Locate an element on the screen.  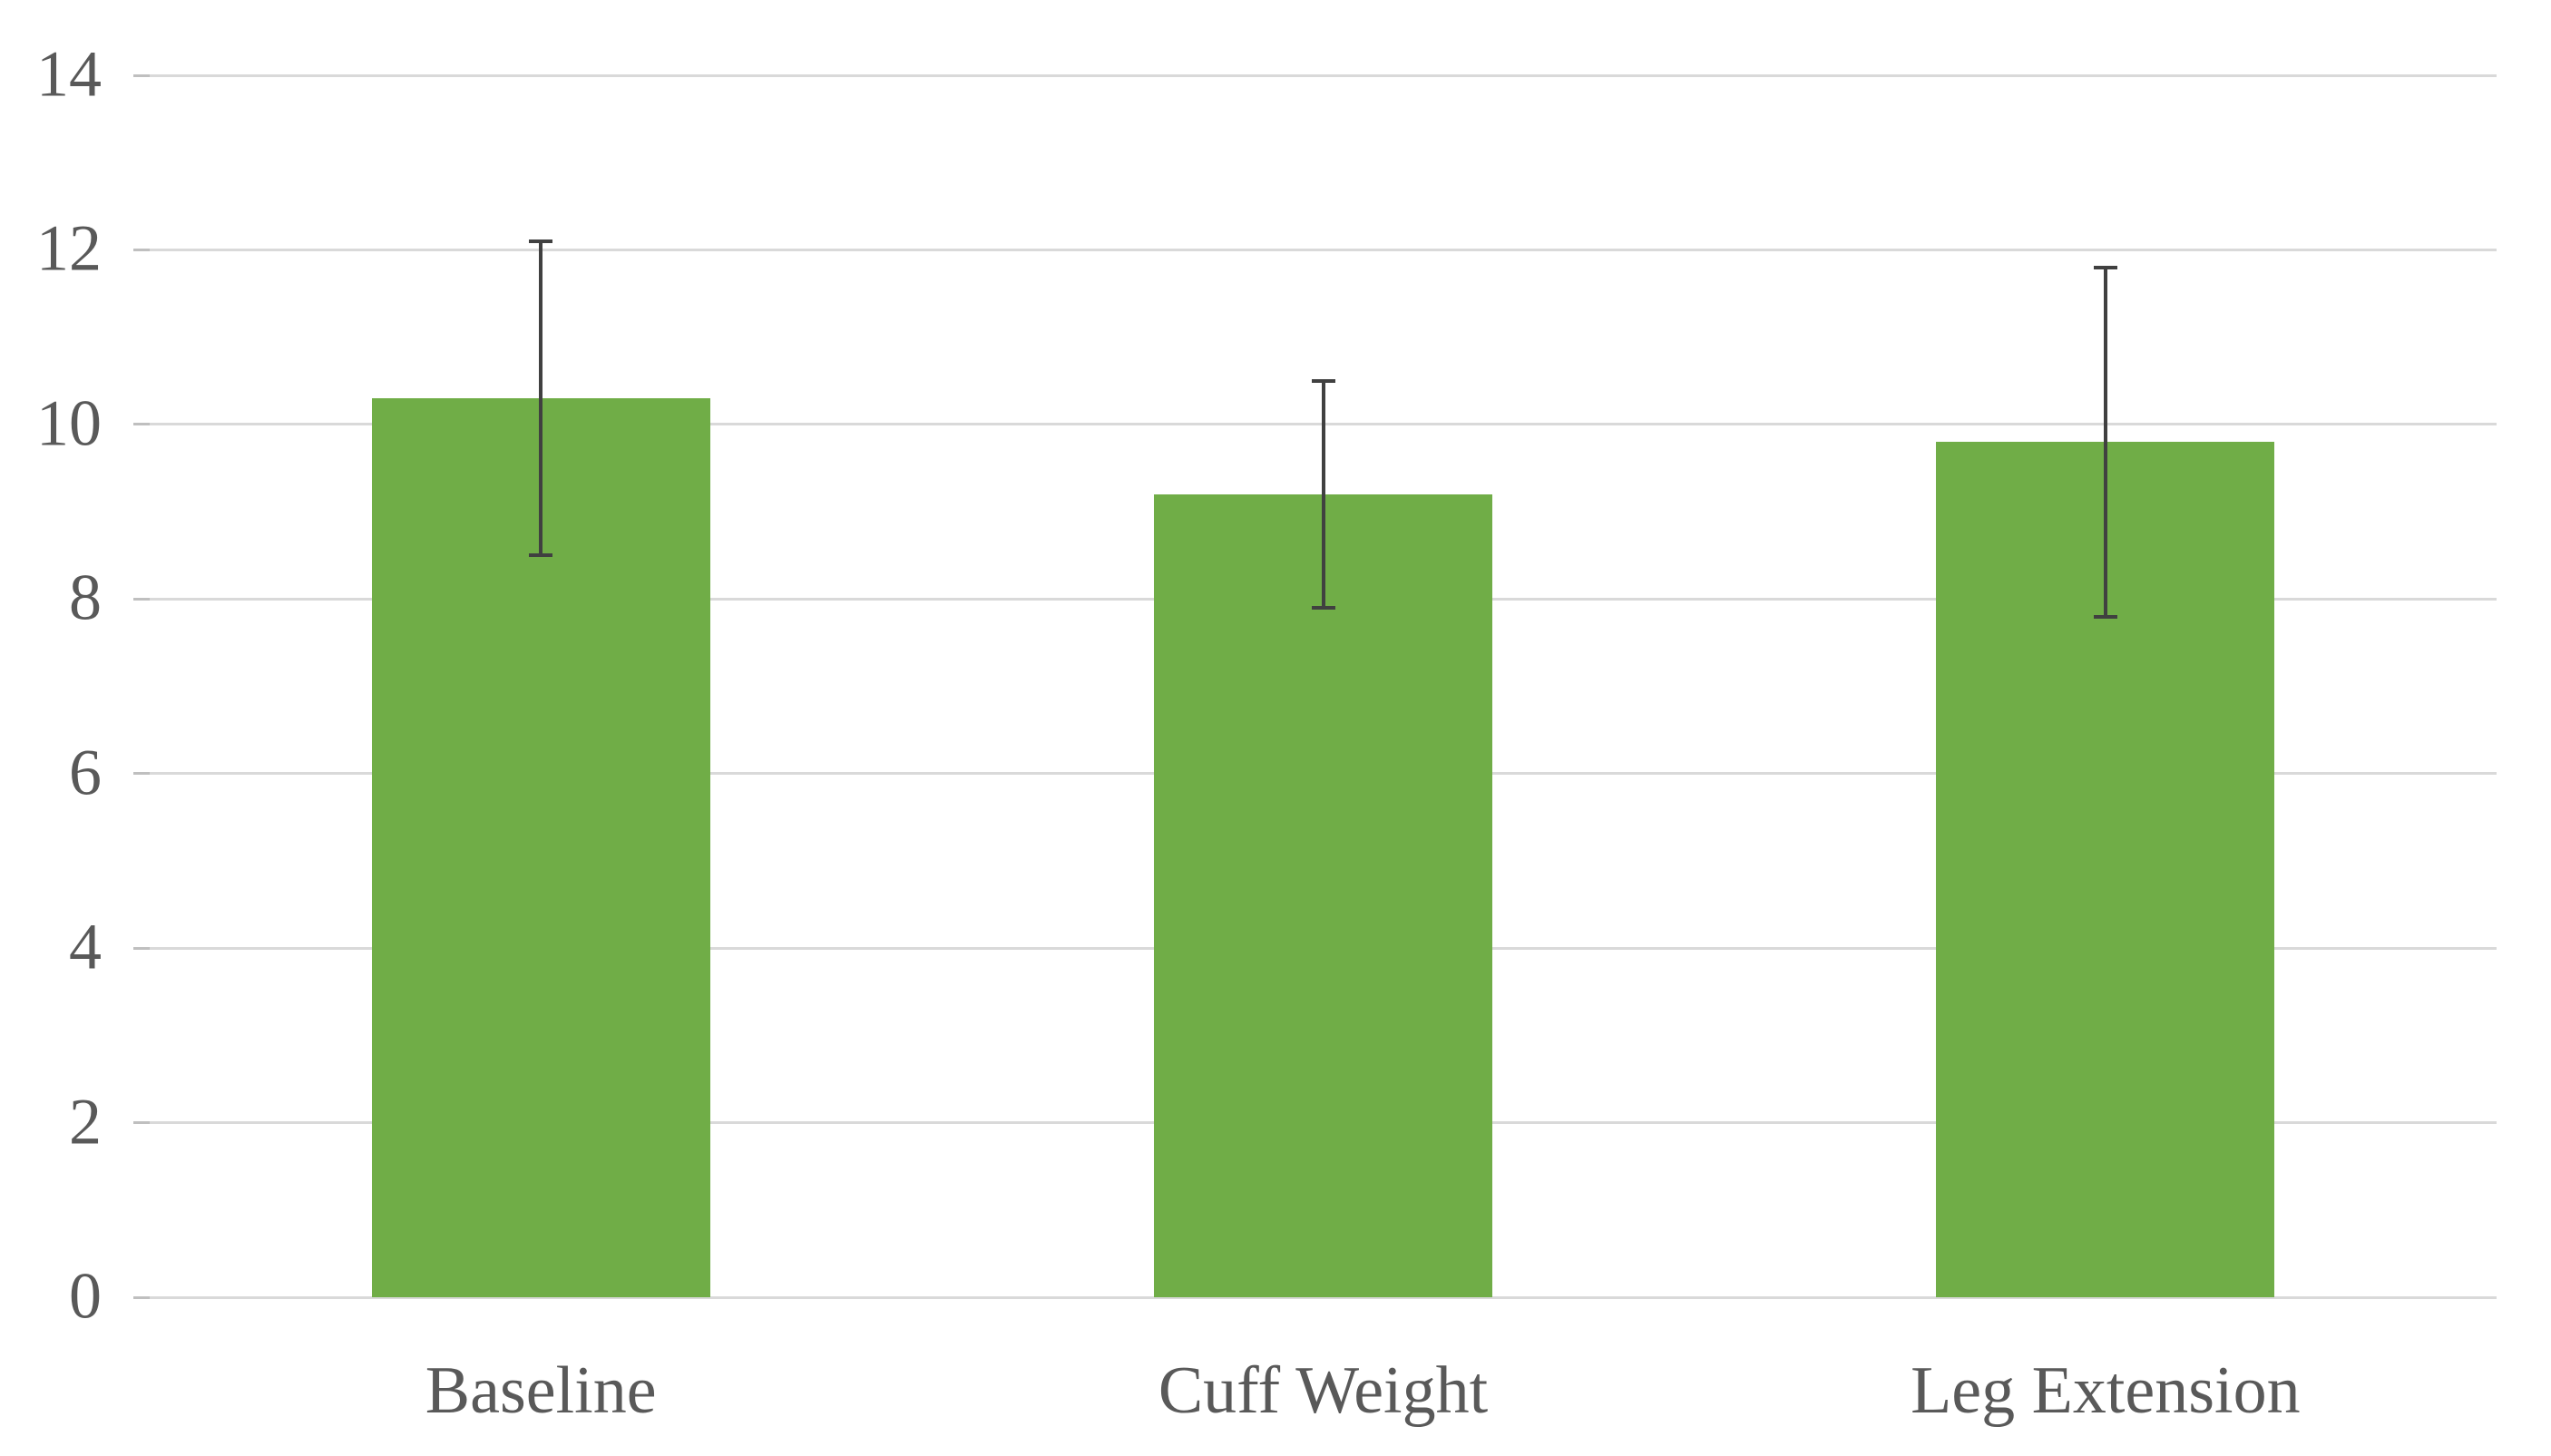
x-category-label-cuff-weight: Cuff Weight is located at coordinates (1323, 1391).